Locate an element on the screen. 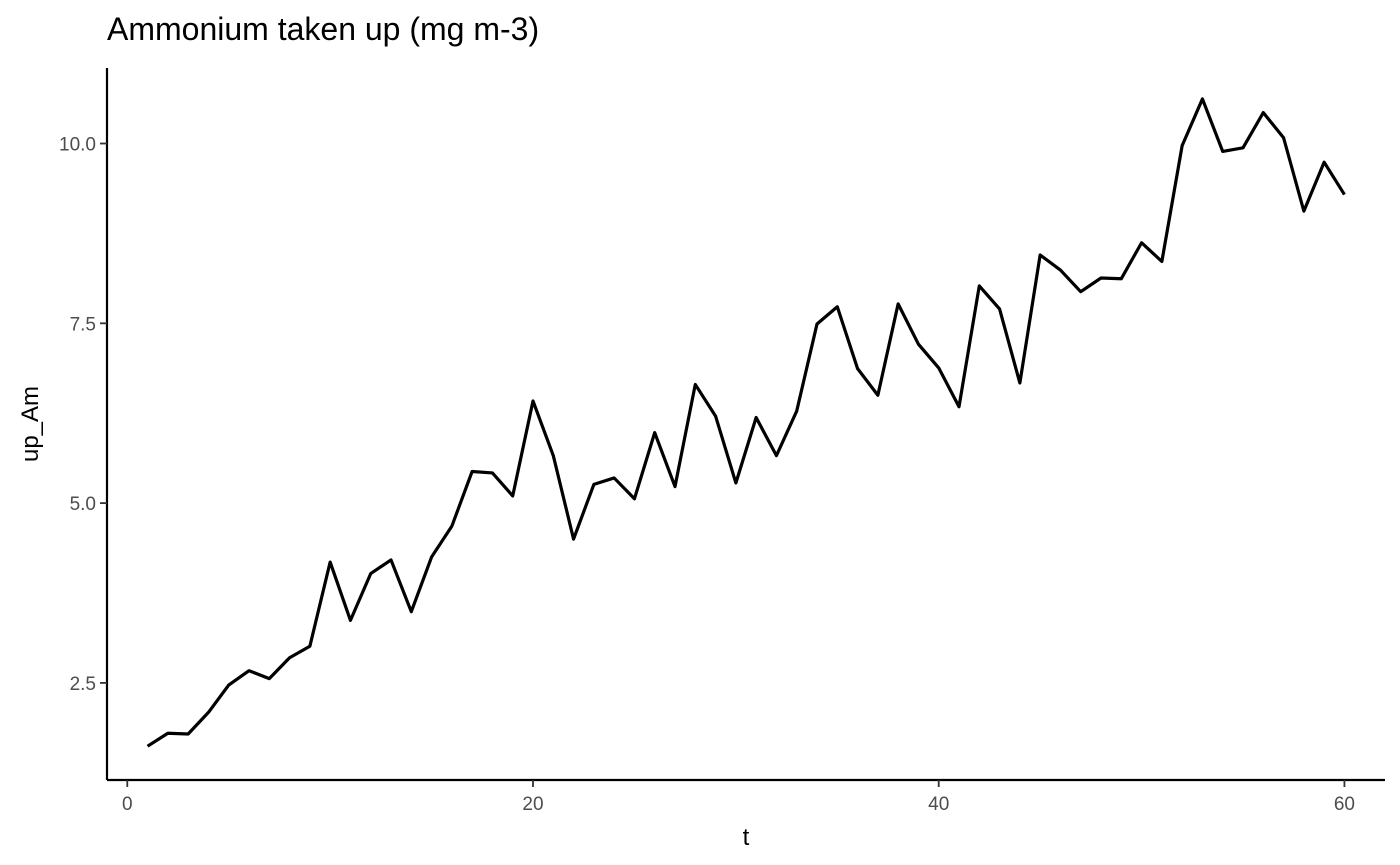 This screenshot has width=1400, height=865. x-tick-label: 60 is located at coordinates (1344, 804).